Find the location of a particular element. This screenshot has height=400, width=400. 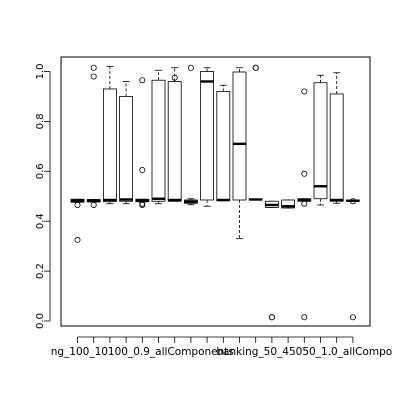

y-tick-label: 0.2 is located at coordinates (40, 271).